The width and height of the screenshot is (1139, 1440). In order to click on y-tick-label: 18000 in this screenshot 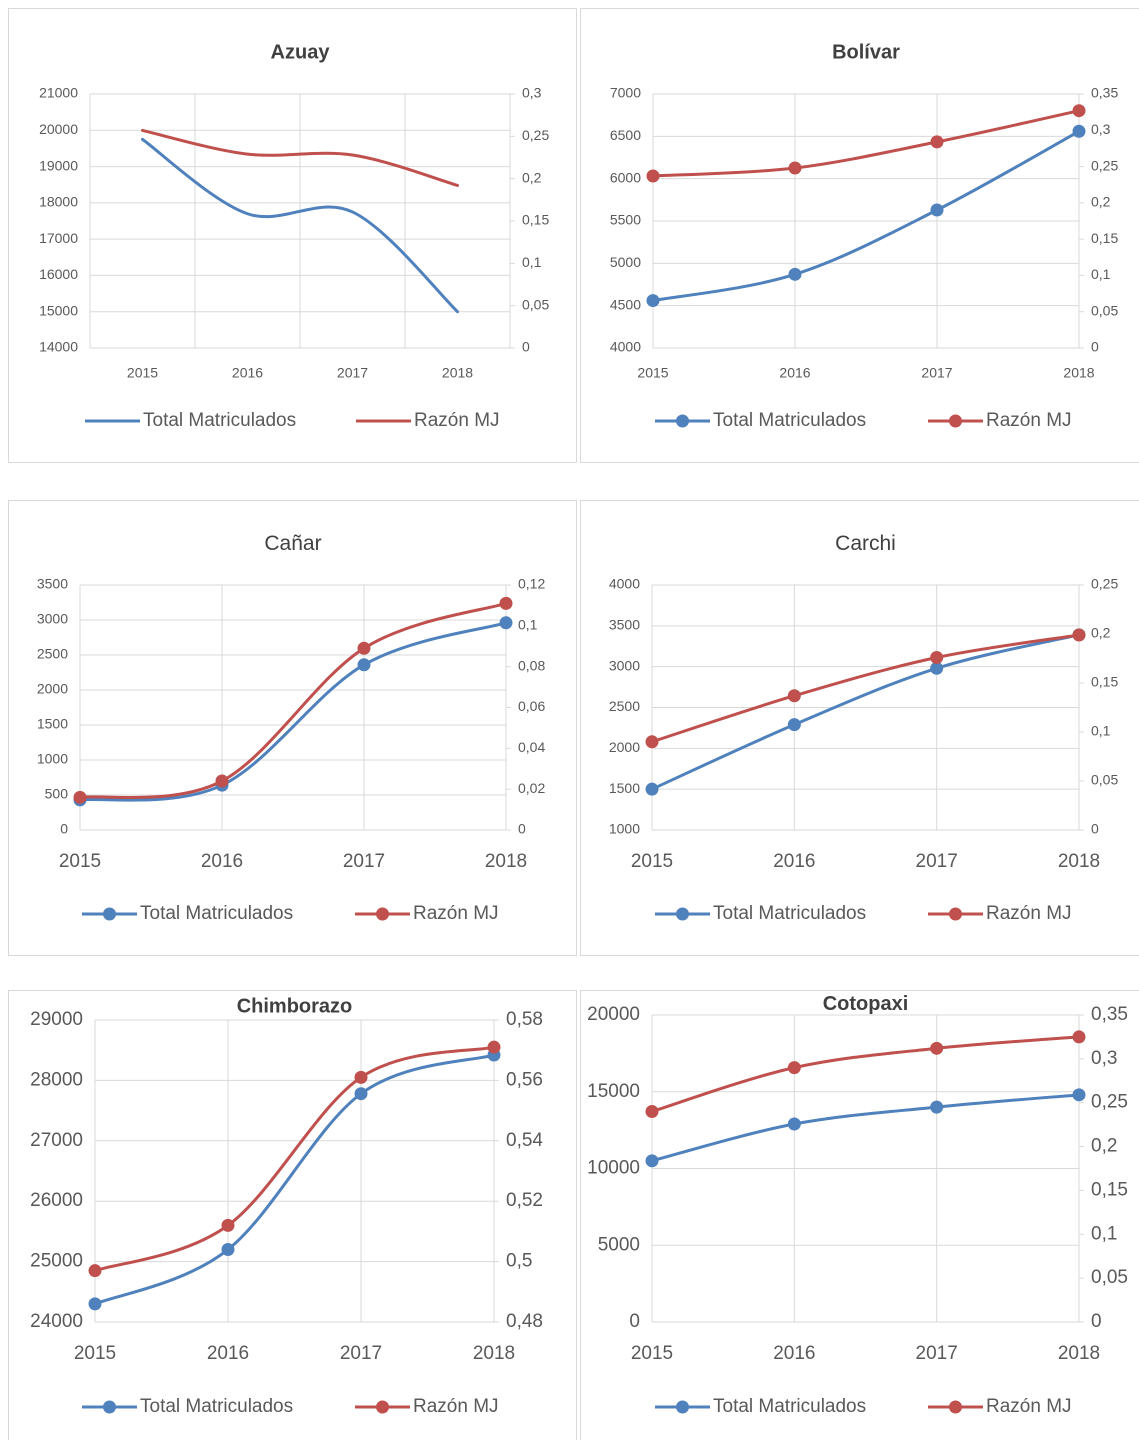, I will do `click(58, 202)`.